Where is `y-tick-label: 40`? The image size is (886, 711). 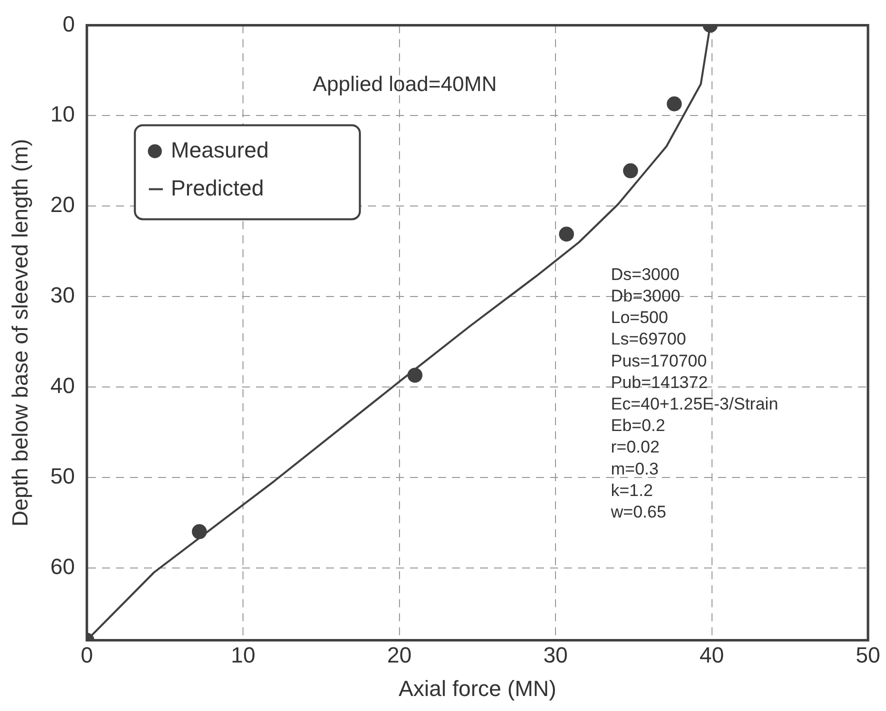
y-tick-label: 40 is located at coordinates (62, 385).